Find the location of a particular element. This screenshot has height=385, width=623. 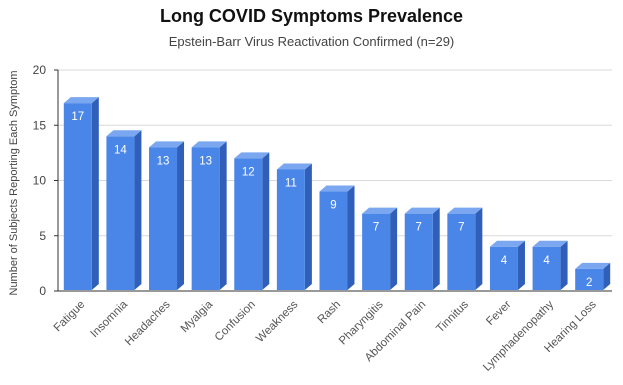

y-tick-label: 5 is located at coordinates (42, 236).